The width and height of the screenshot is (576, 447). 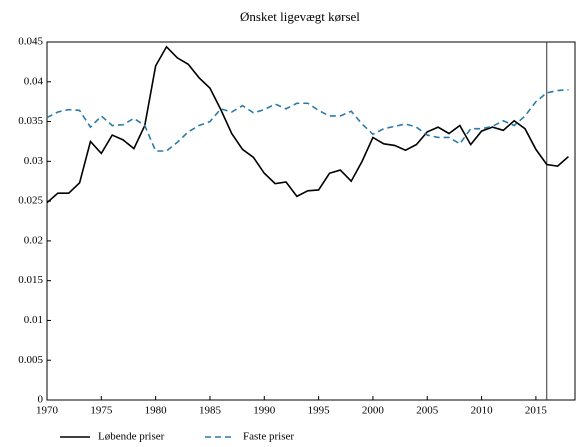 What do you see at coordinates (101, 411) in the screenshot?
I see `x-tick-label: 1975` at bounding box center [101, 411].